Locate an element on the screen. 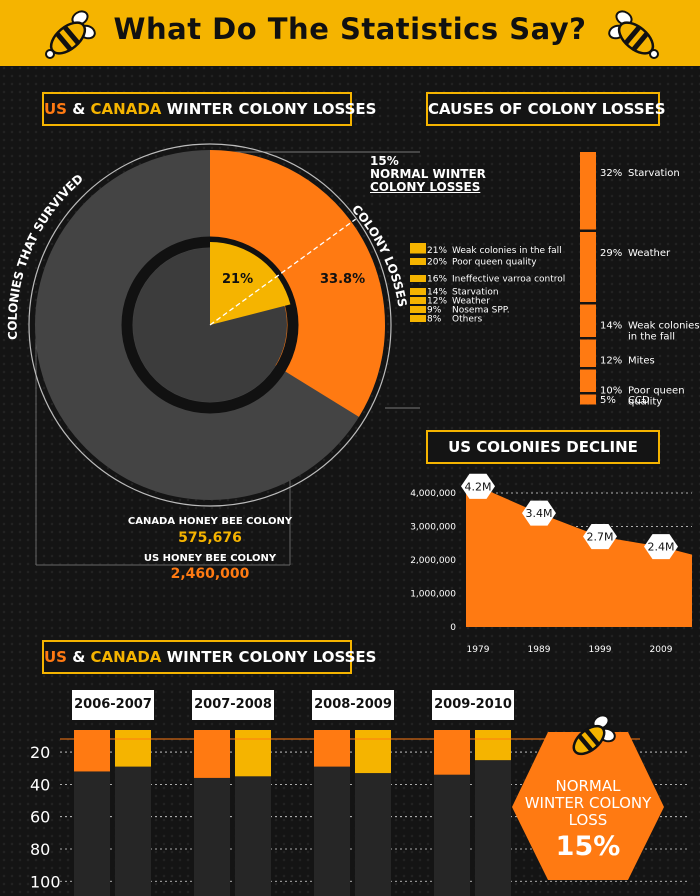 This screenshot has width=700, height=896. header-banner: What Do The Statistics Say? is located at coordinates (350, 33).